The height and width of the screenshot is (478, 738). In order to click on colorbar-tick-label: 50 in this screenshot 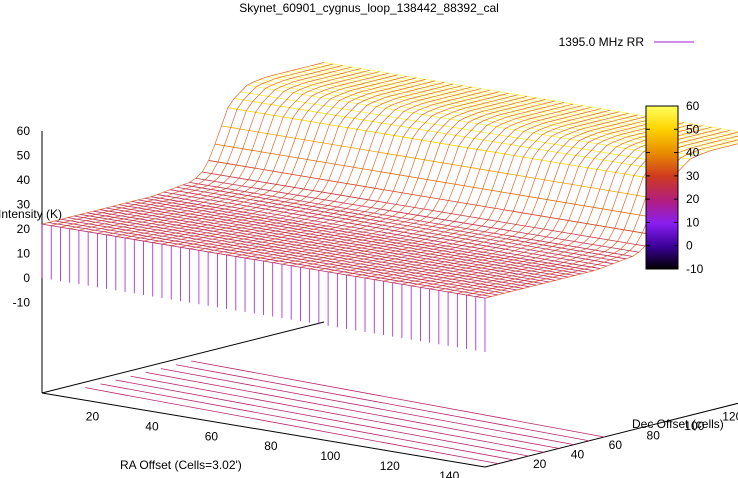, I will do `click(693, 129)`.